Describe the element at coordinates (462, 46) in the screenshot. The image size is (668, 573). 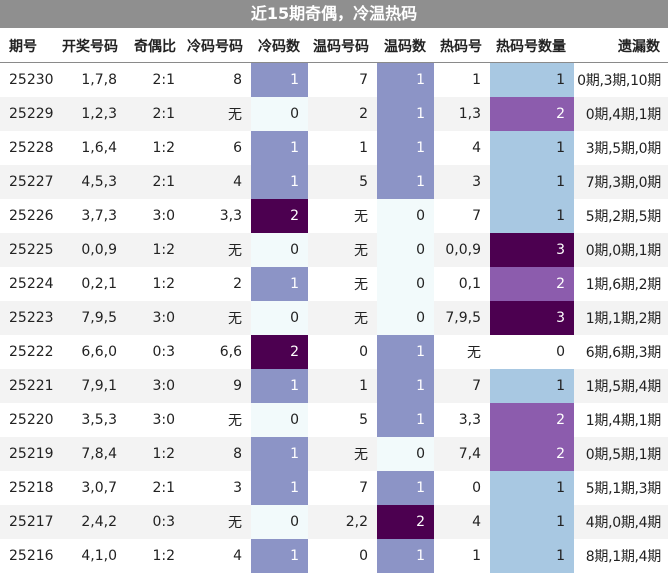
I see `header-hot-codes: 热码号` at that location.